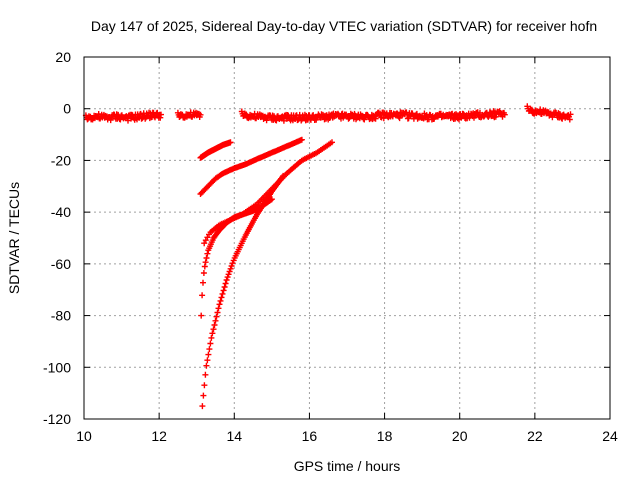  Describe the element at coordinates (57, 367) in the screenshot. I see `y-tick-label: -100` at that location.